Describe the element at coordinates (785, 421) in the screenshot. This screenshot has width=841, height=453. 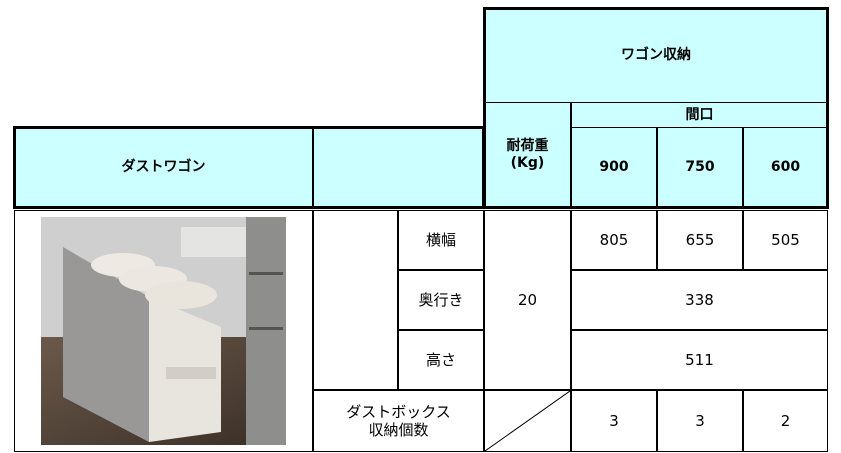
I see `value-cell: 2` at that location.